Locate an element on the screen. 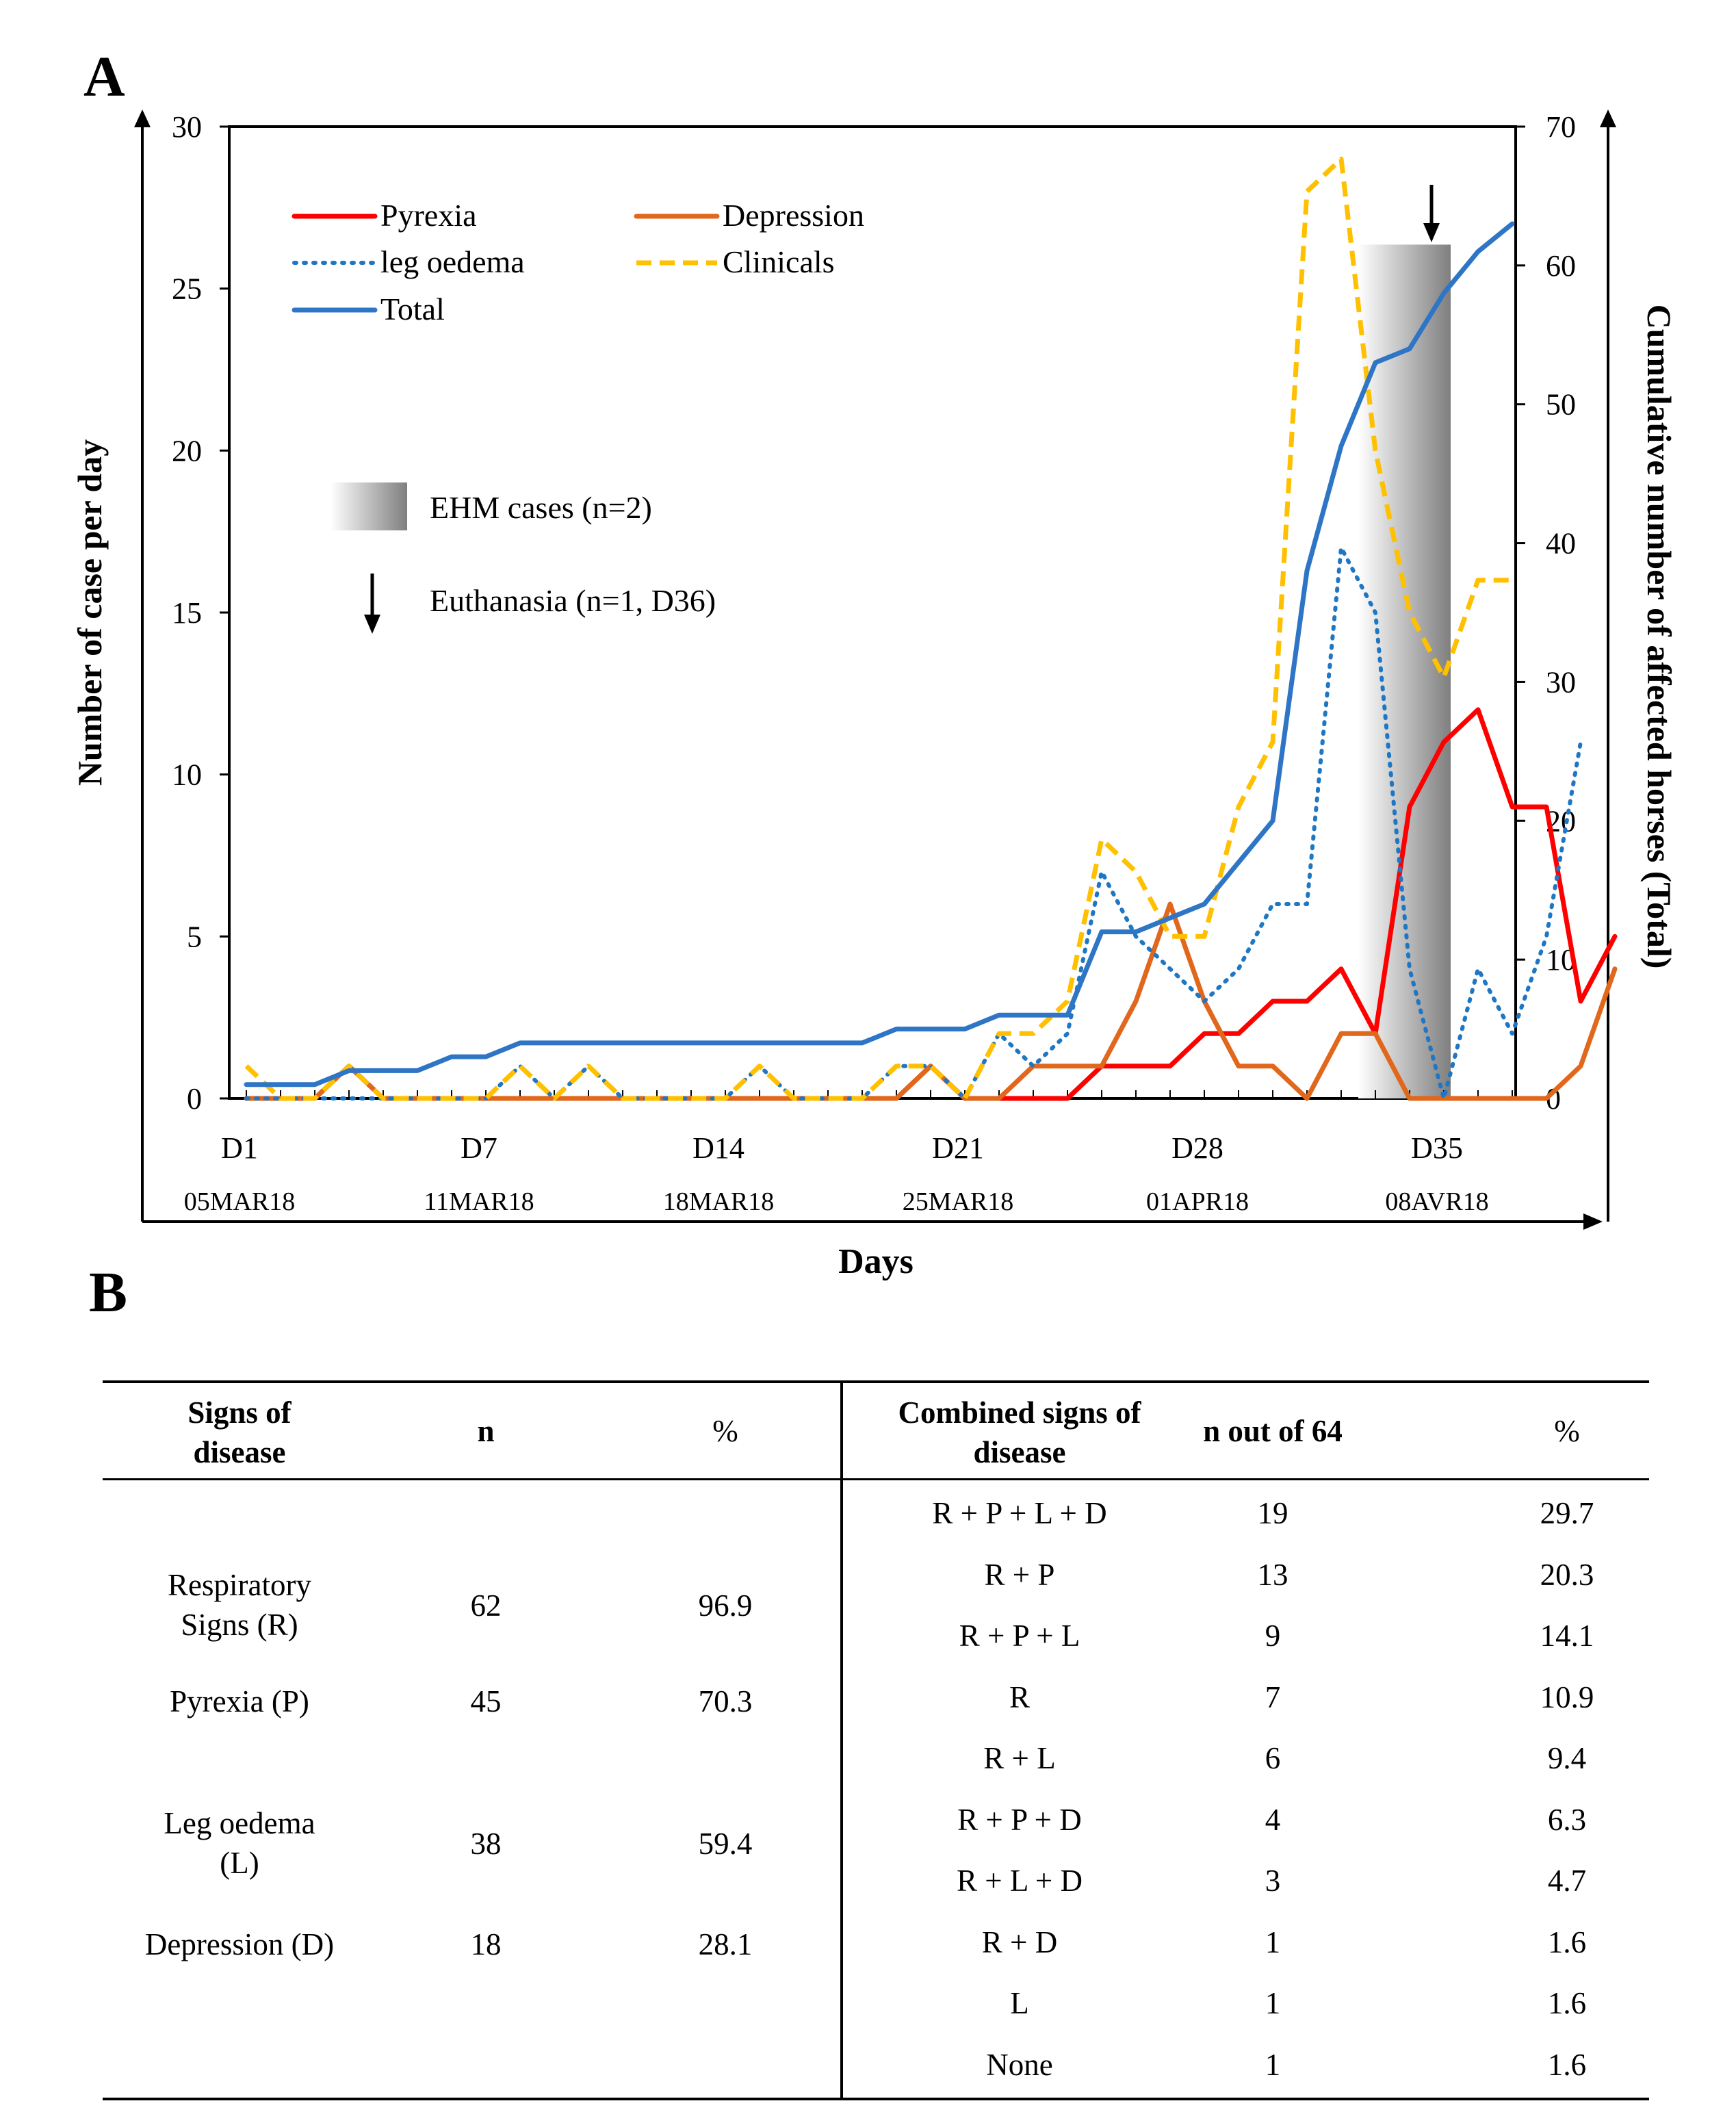 This screenshot has width=1736, height=2125. x-tick-date-label: 11MAR18 is located at coordinates (479, 1201).